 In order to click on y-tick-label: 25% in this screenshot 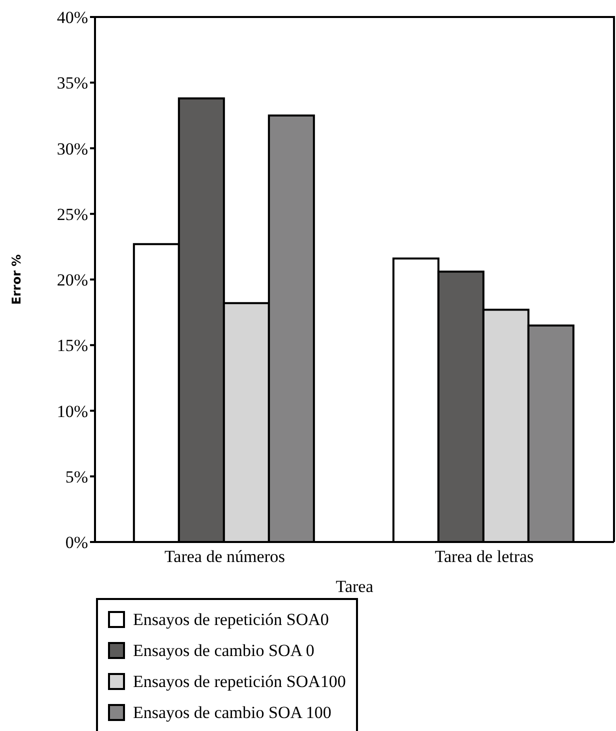, I will do `click(72, 214)`.